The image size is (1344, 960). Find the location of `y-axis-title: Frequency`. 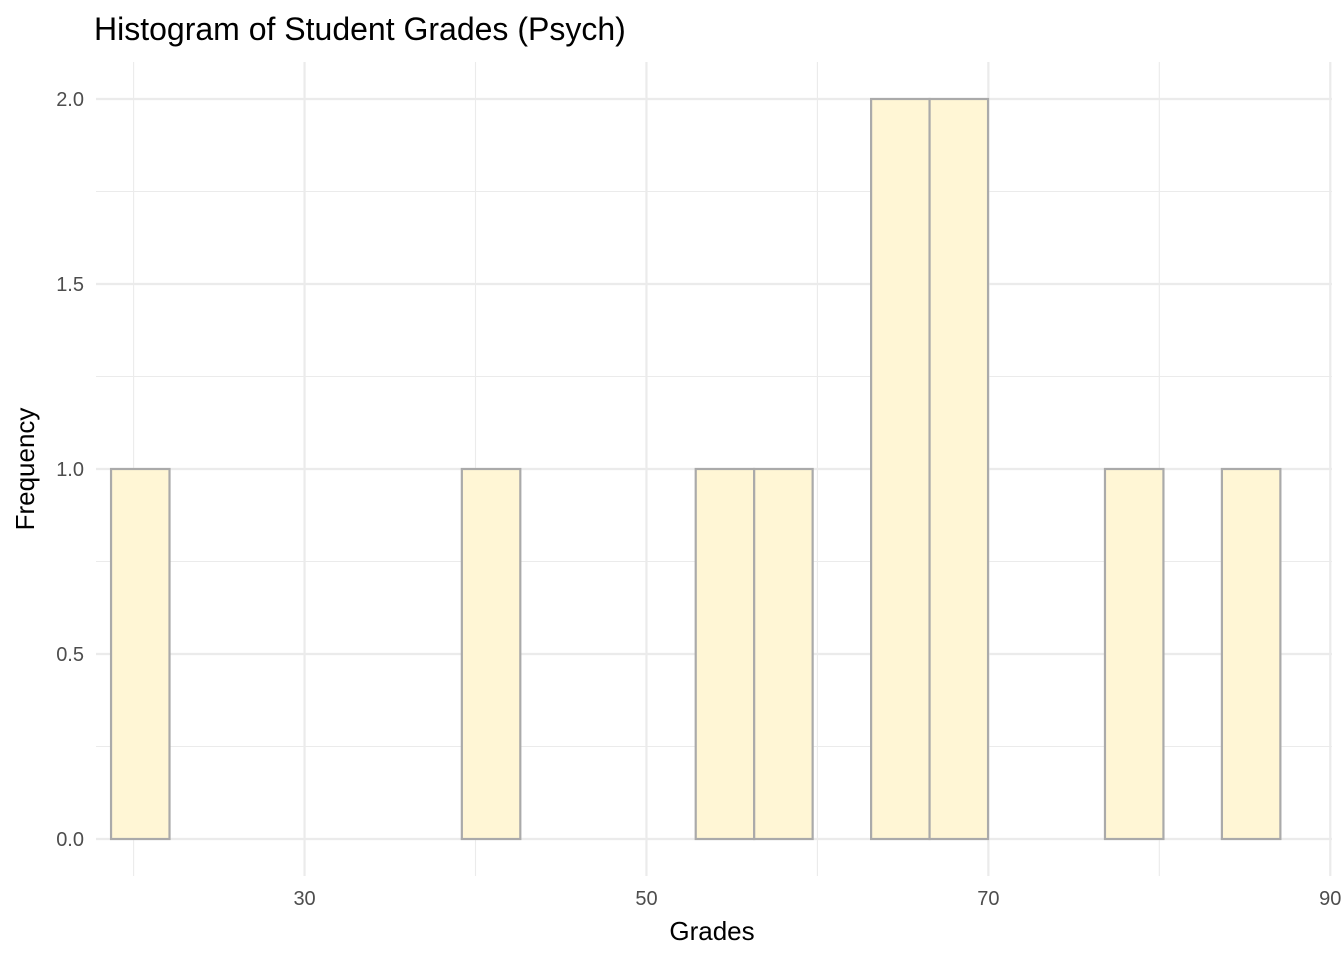

y-axis-title: Frequency is located at coordinates (25, 469).